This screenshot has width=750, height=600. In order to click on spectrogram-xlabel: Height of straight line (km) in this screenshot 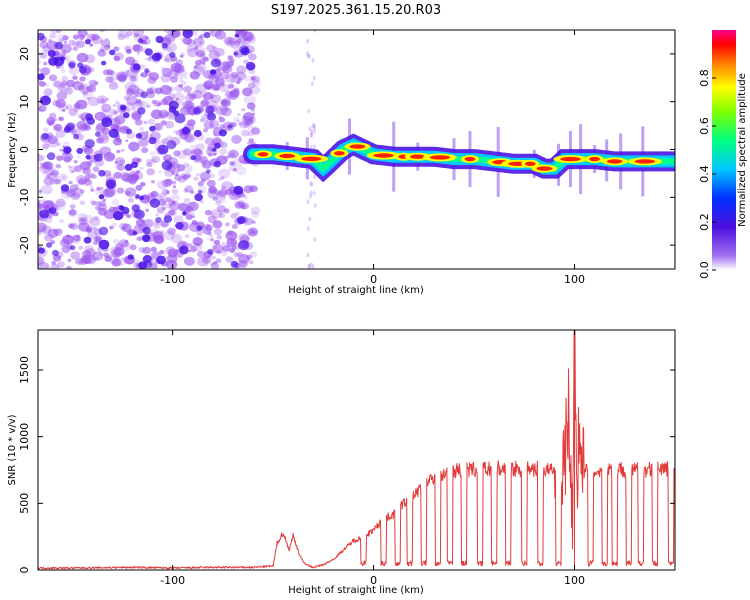, I will do `click(356, 290)`.